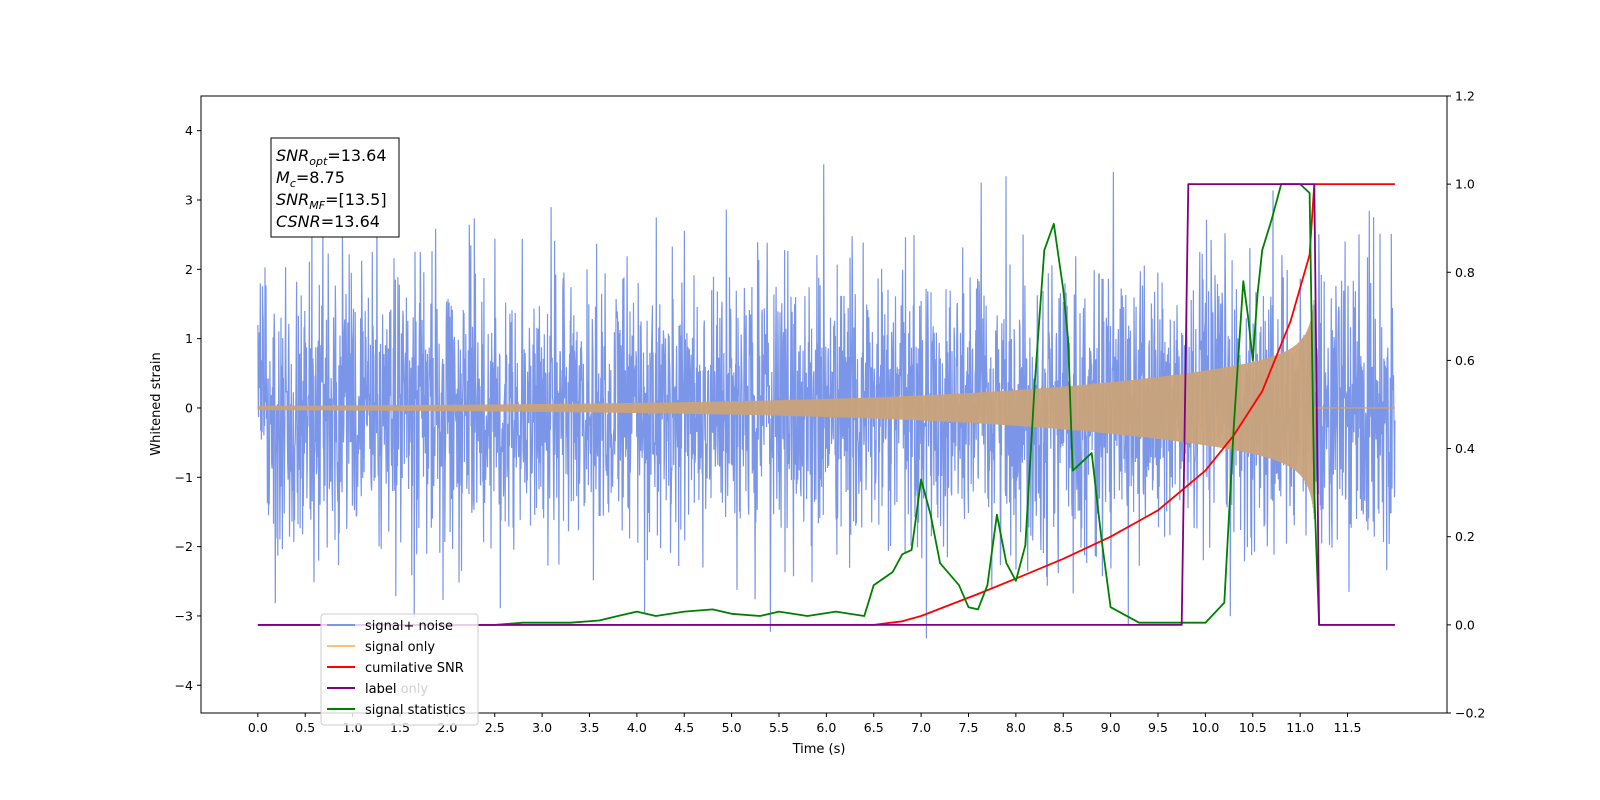 Image resolution: width=1600 pixels, height=800 pixels. I want to click on y-axis-right: −0.2 0.0 0.2 0.4 0.6 0.8 1.0 1.2, so click(1466, 405).